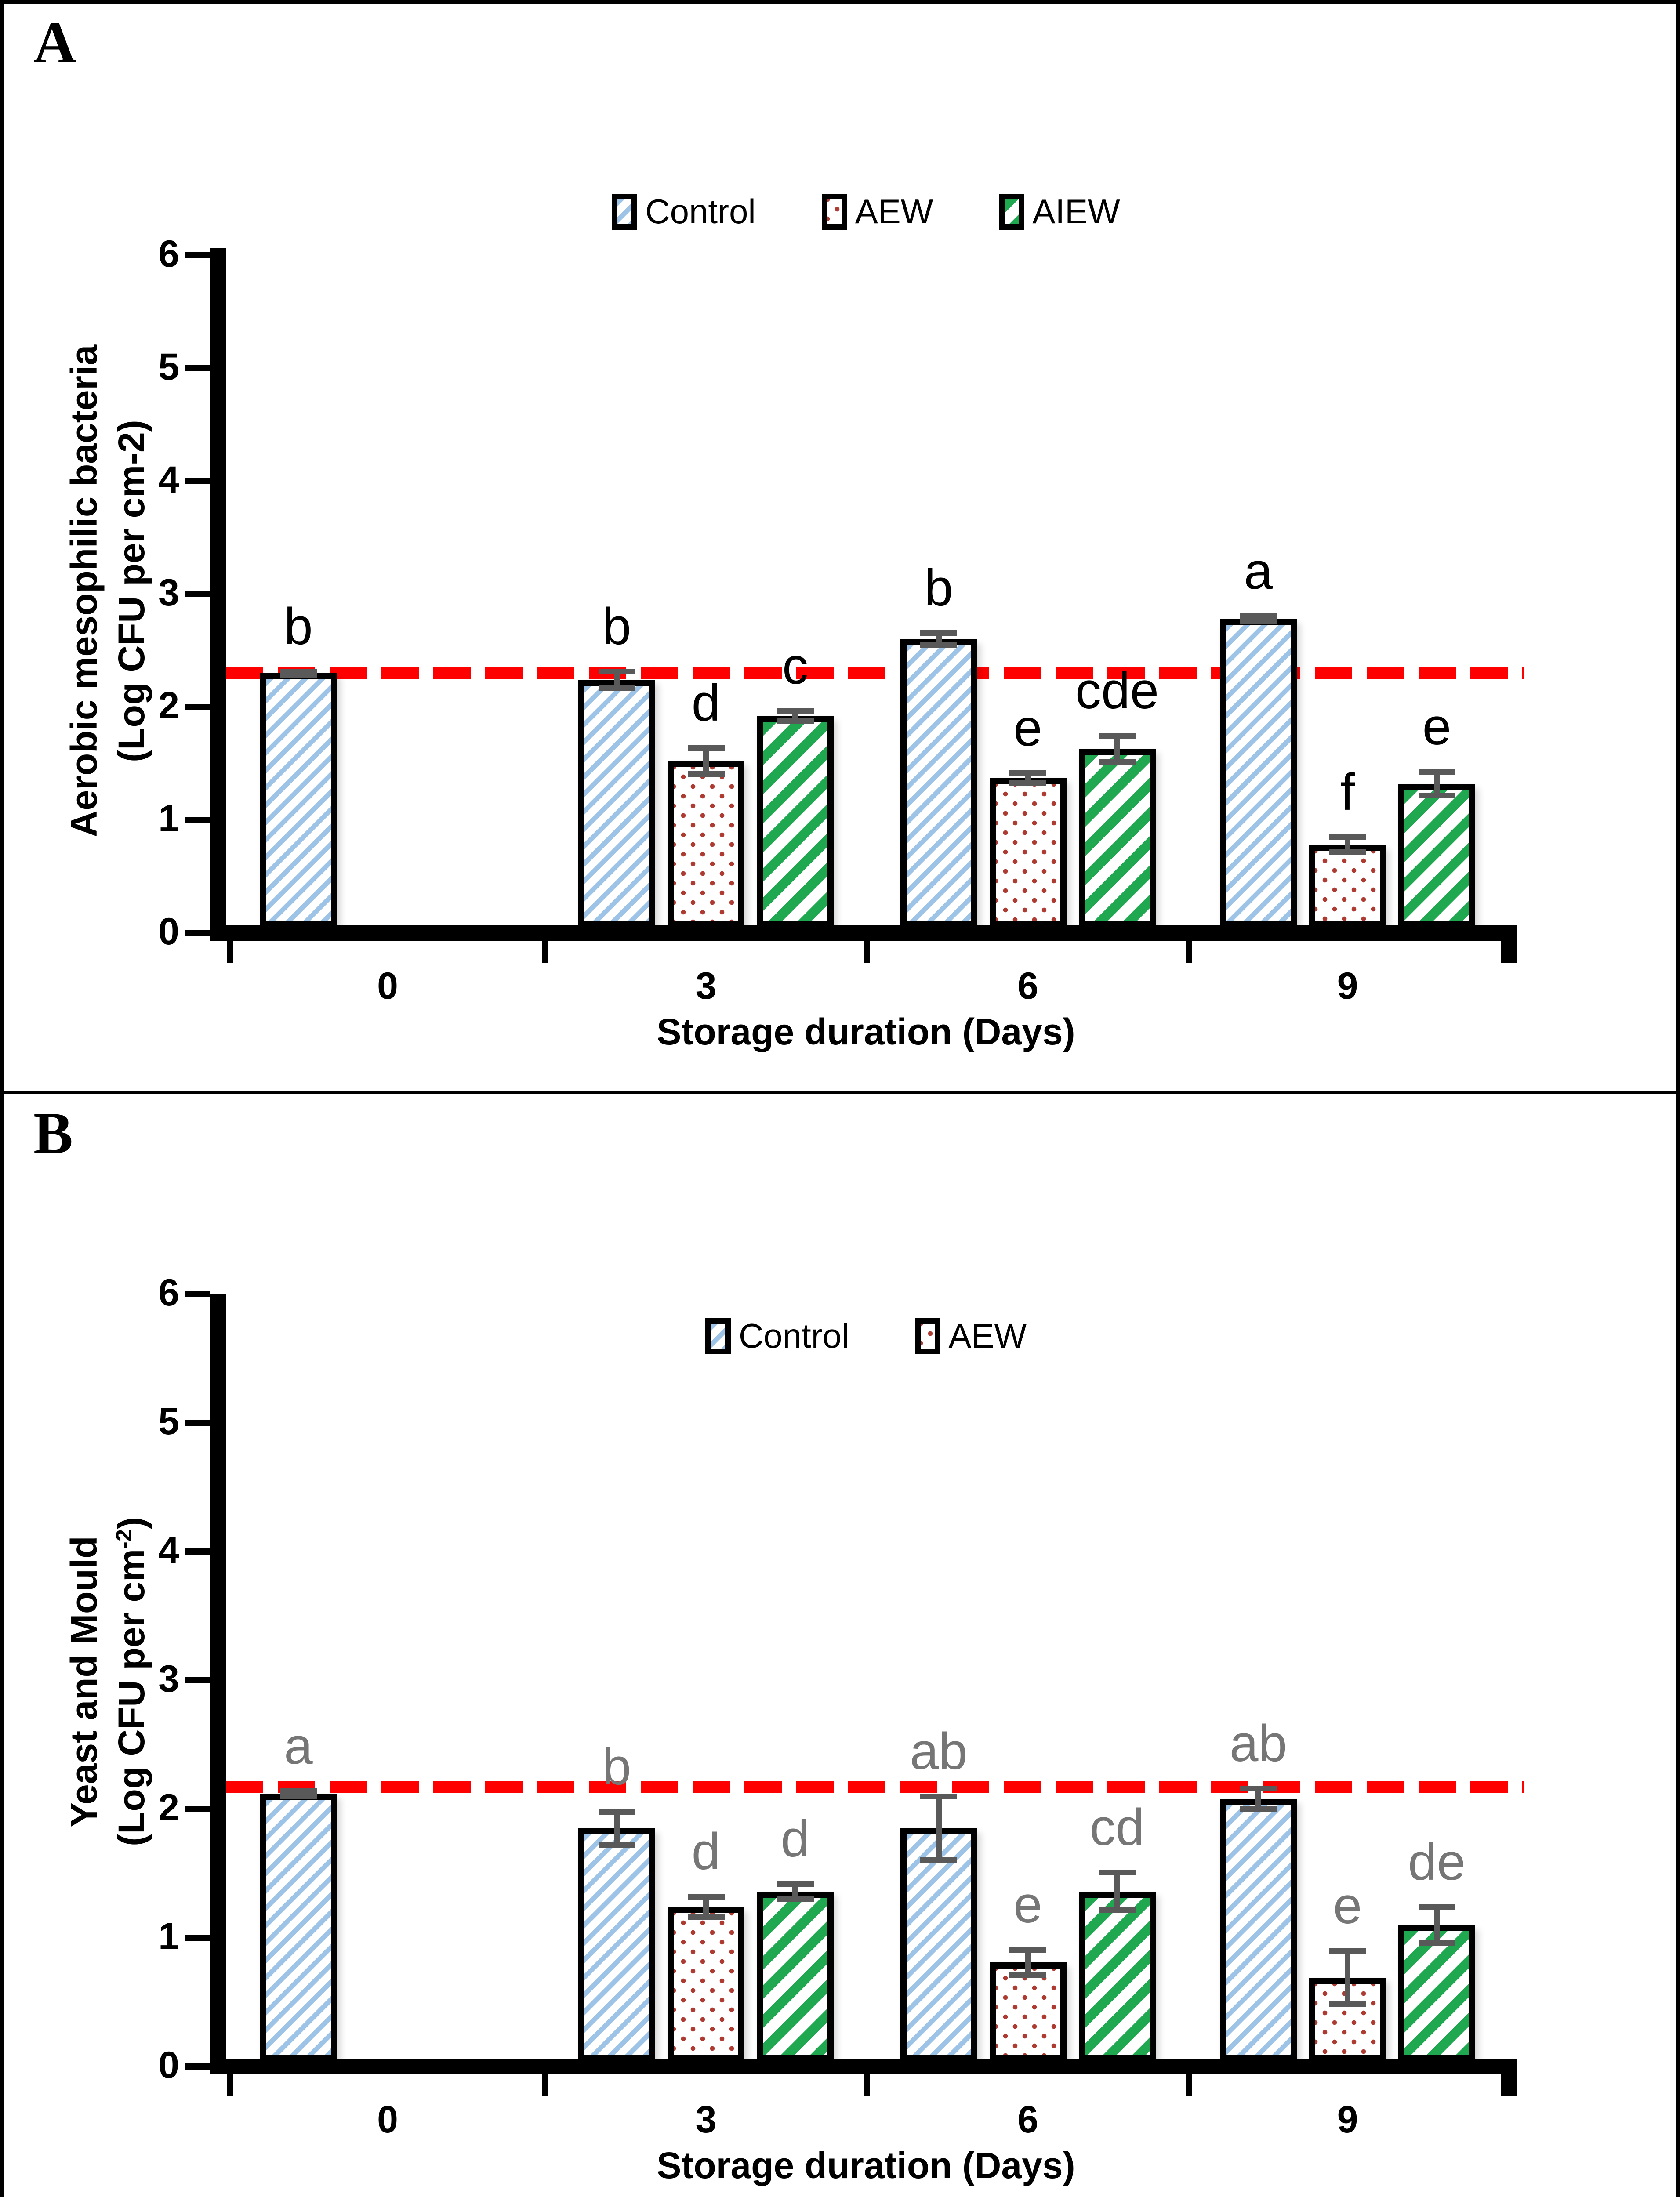 This screenshot has width=1680, height=2197. I want to click on legend-label: AEW, so click(894, 211).